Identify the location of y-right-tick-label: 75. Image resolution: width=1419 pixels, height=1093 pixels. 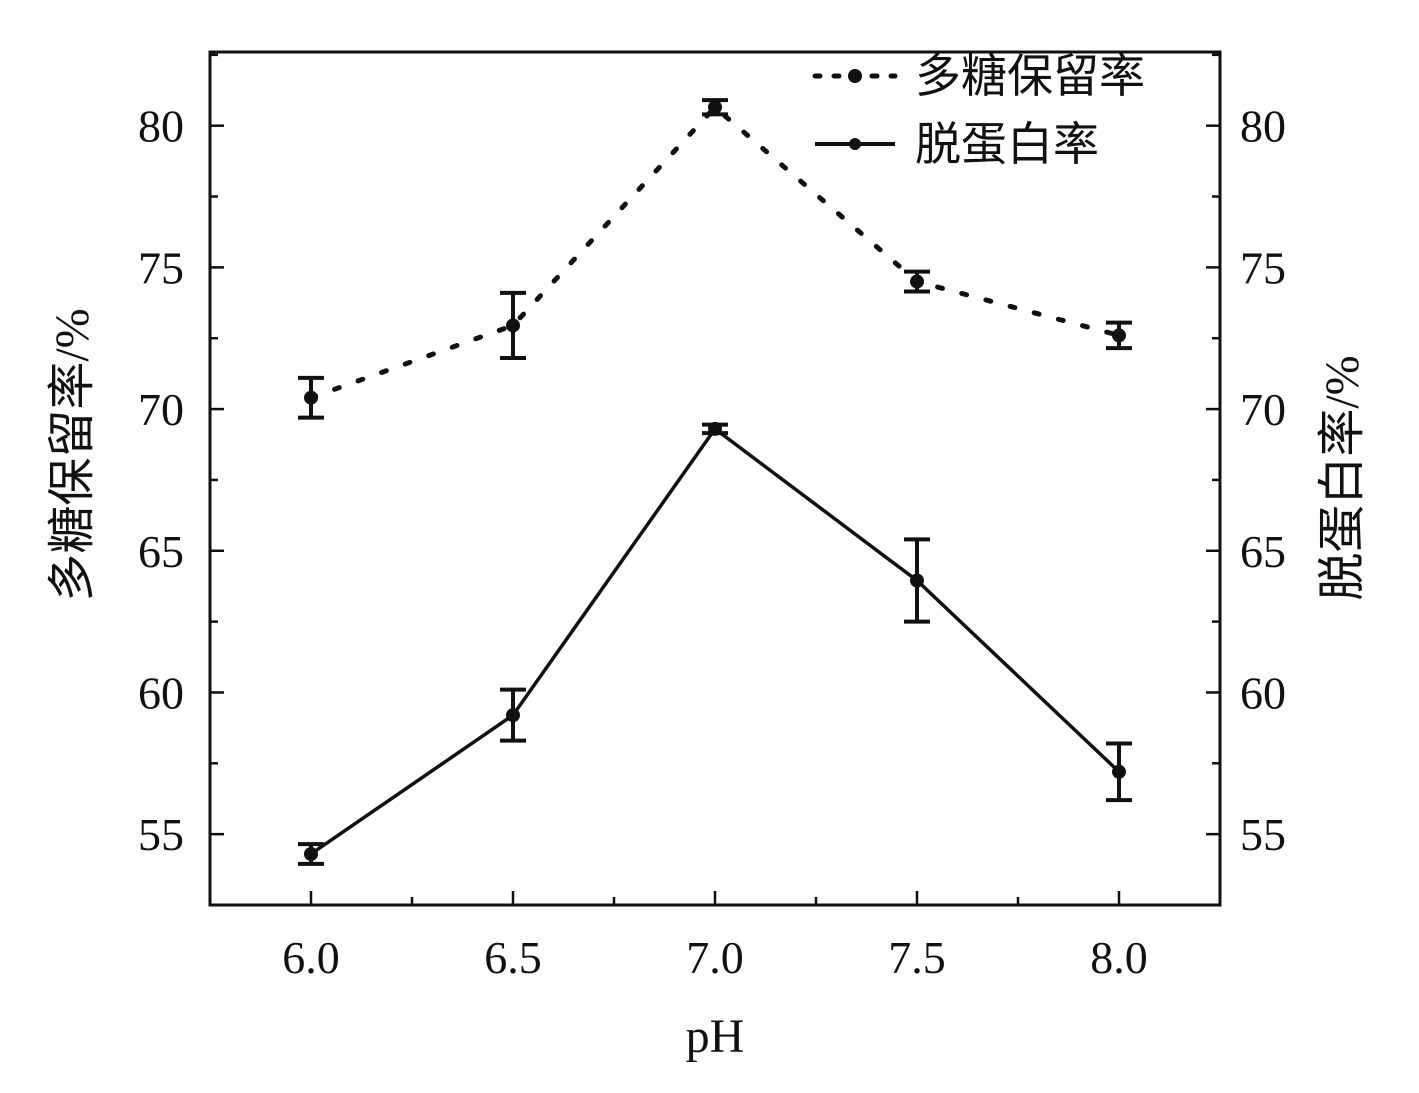
(1263, 267).